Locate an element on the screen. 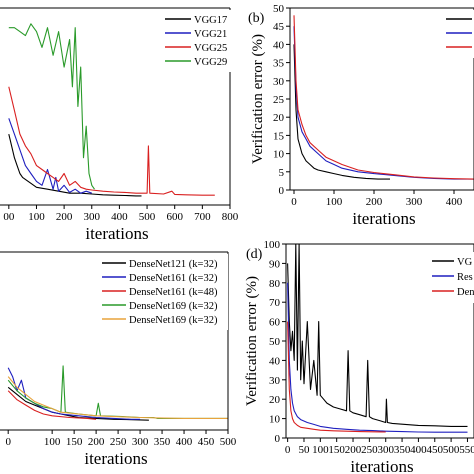 This screenshot has width=474, height=474. y-tick-label: 90 is located at coordinates (275, 264).